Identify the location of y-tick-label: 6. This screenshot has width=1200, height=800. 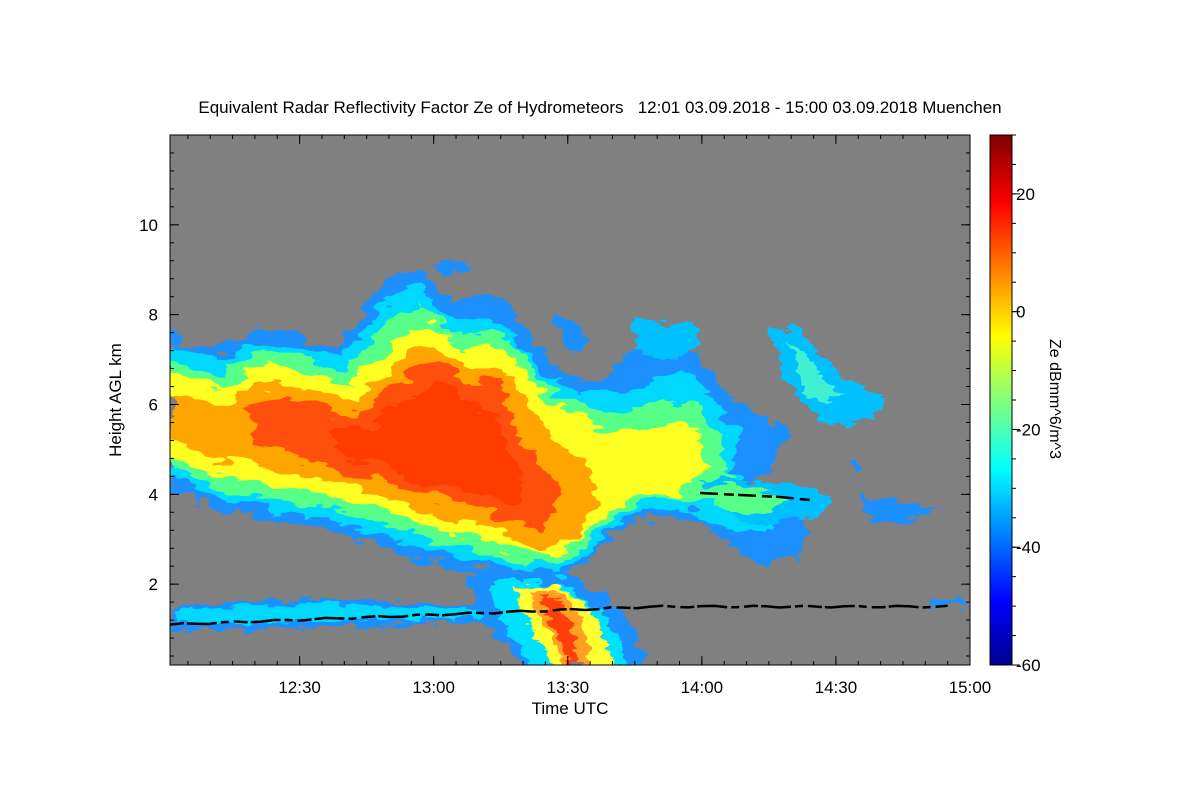
(153, 404).